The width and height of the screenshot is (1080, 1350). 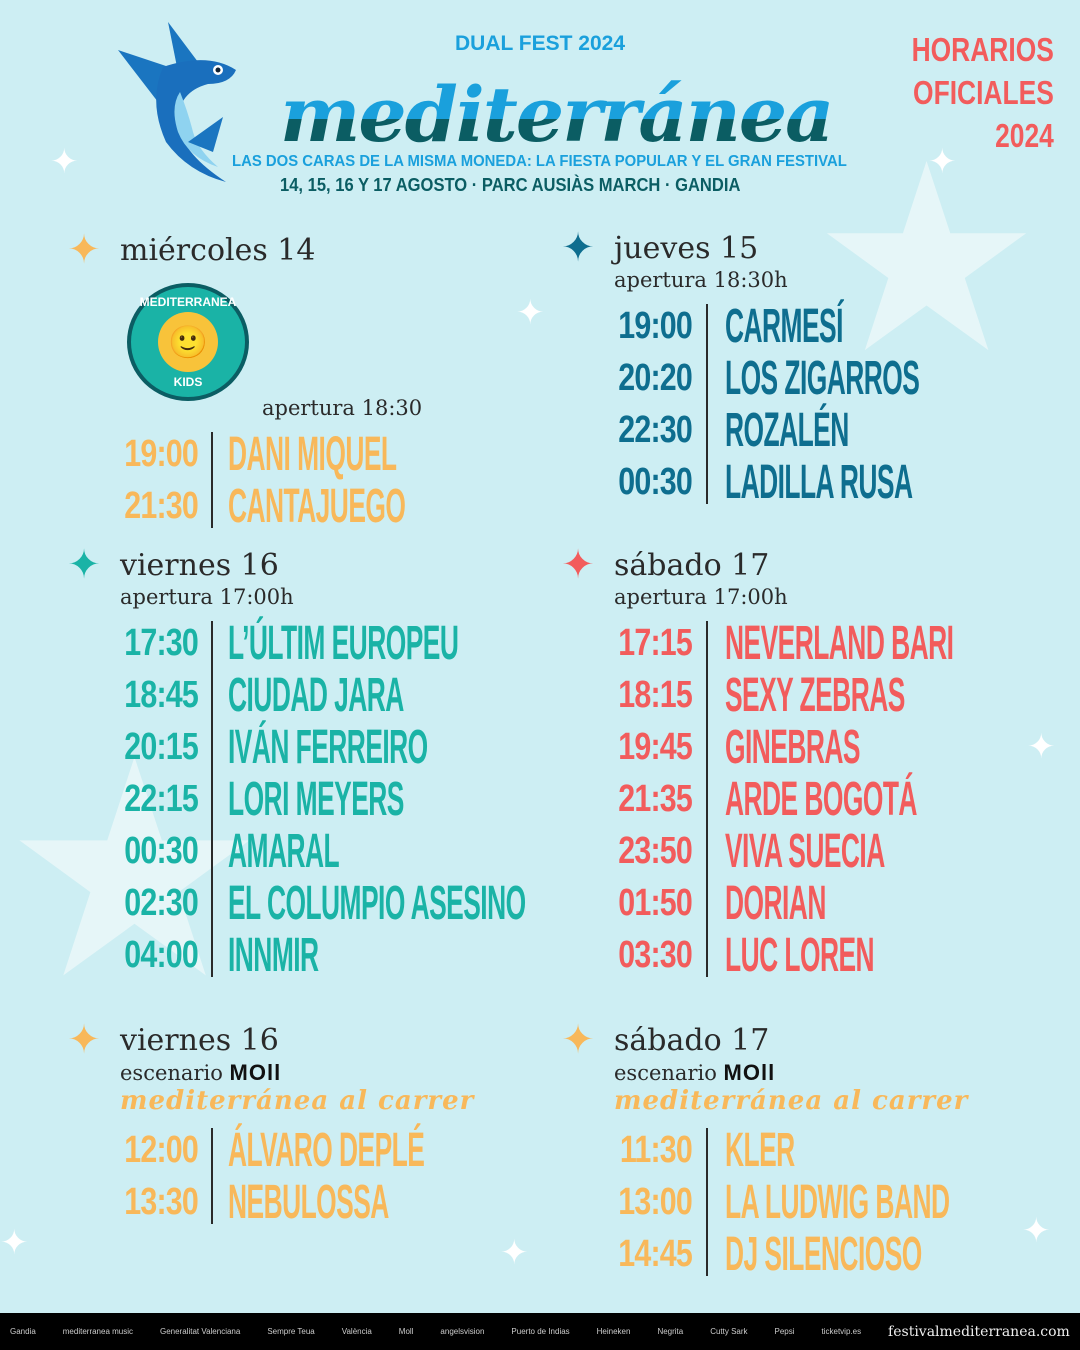 What do you see at coordinates (784, 1331) in the screenshot?
I see `sponsor-logo: Pepsi` at bounding box center [784, 1331].